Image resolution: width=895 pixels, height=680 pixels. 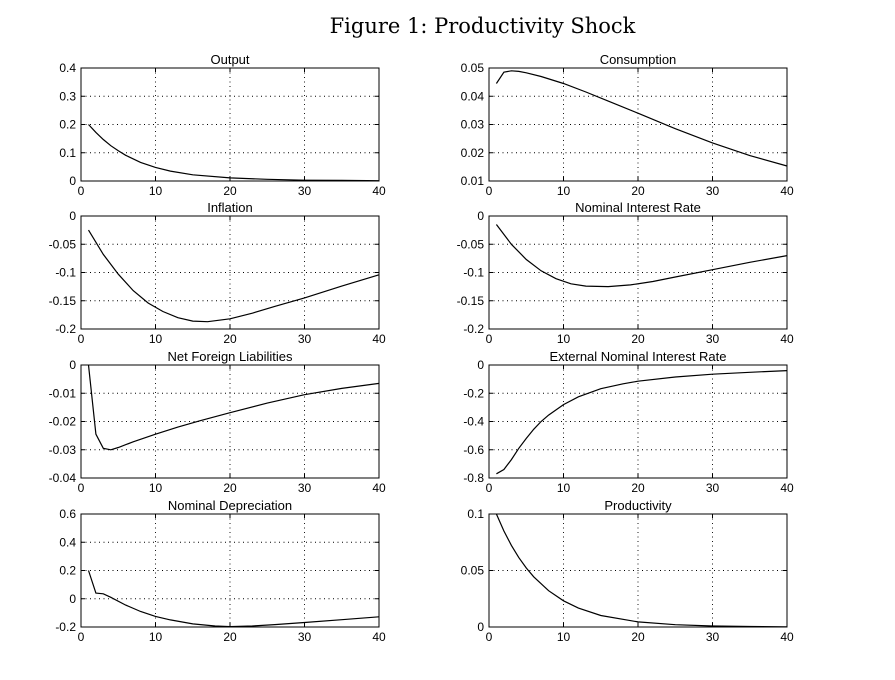 What do you see at coordinates (564, 191) in the screenshot?
I see `chart-2-xtick-label: 10` at bounding box center [564, 191].